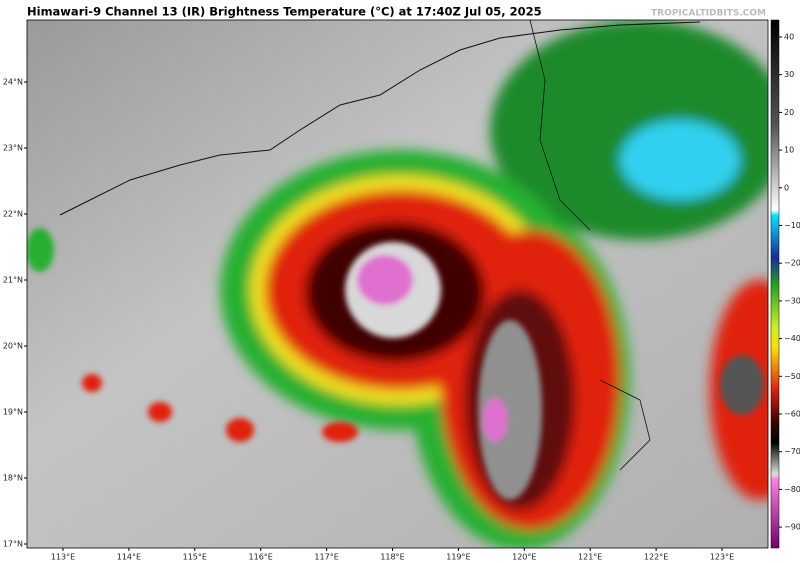 This screenshot has height=563, width=800. What do you see at coordinates (792, 225) in the screenshot?
I see `colorbar-label: −10` at bounding box center [792, 225].